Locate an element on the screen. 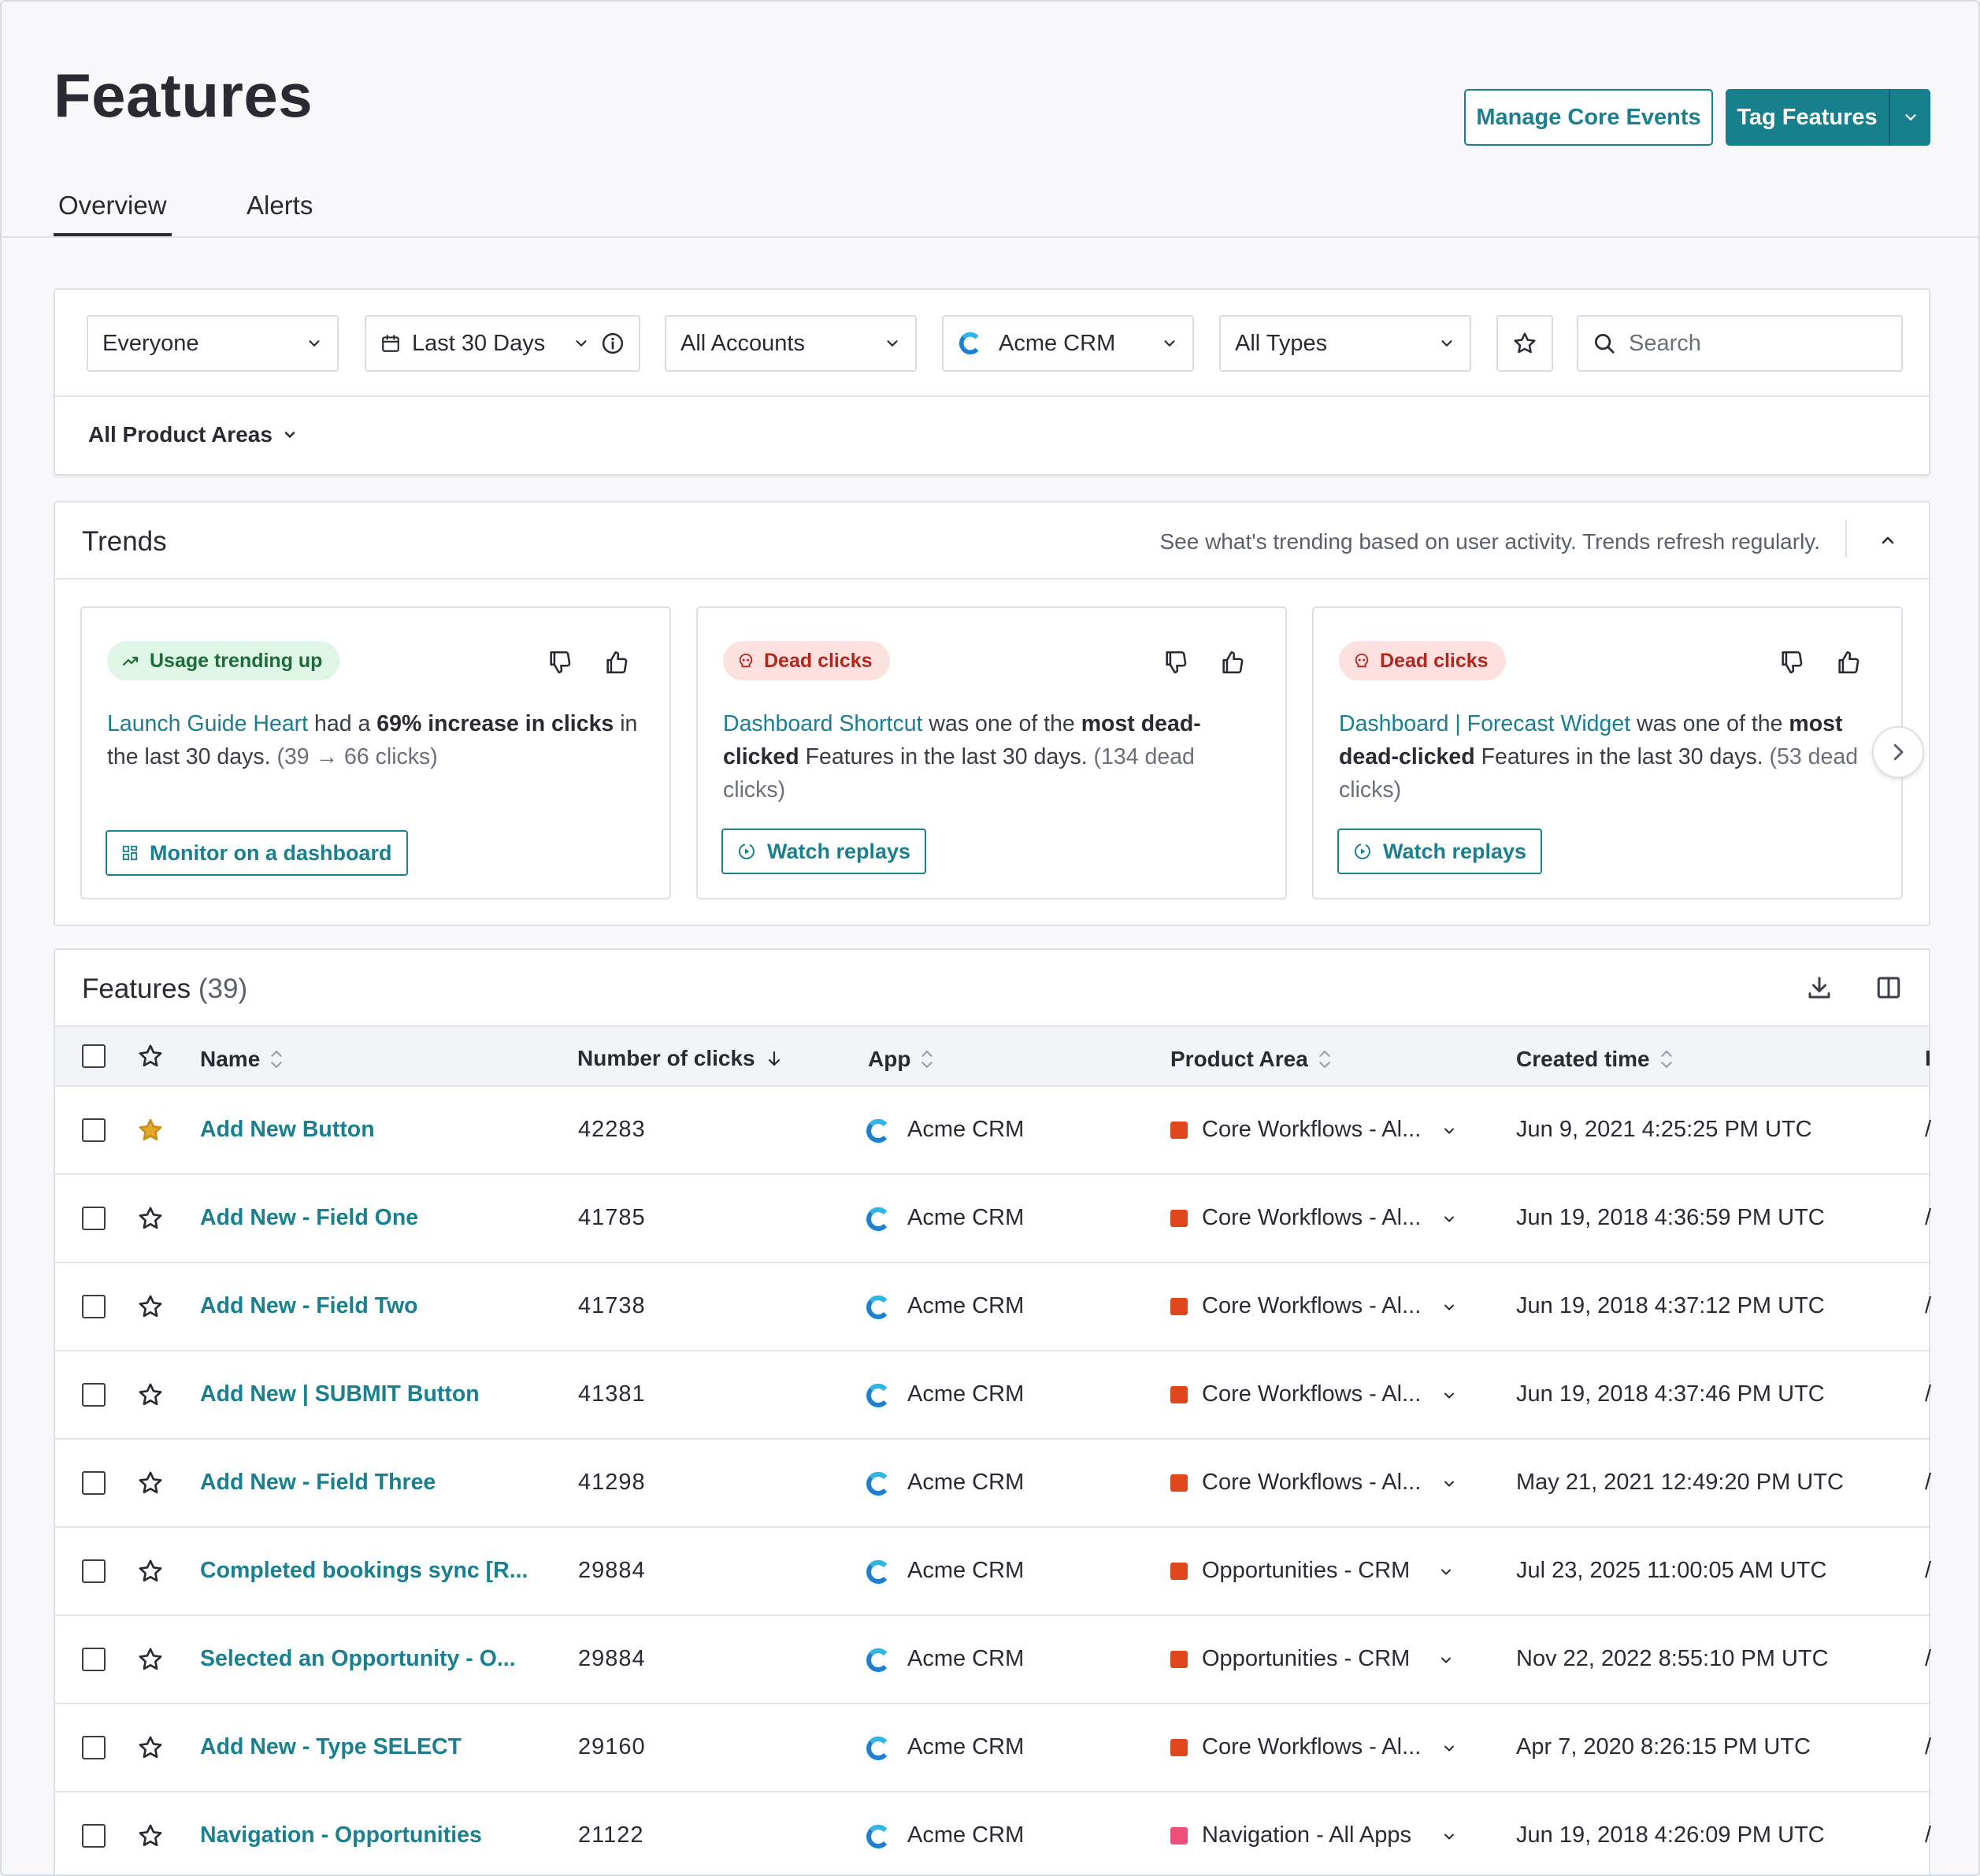 The width and height of the screenshot is (1980, 1876). tag-features-split-button: Tag Features is located at coordinates (1828, 117).